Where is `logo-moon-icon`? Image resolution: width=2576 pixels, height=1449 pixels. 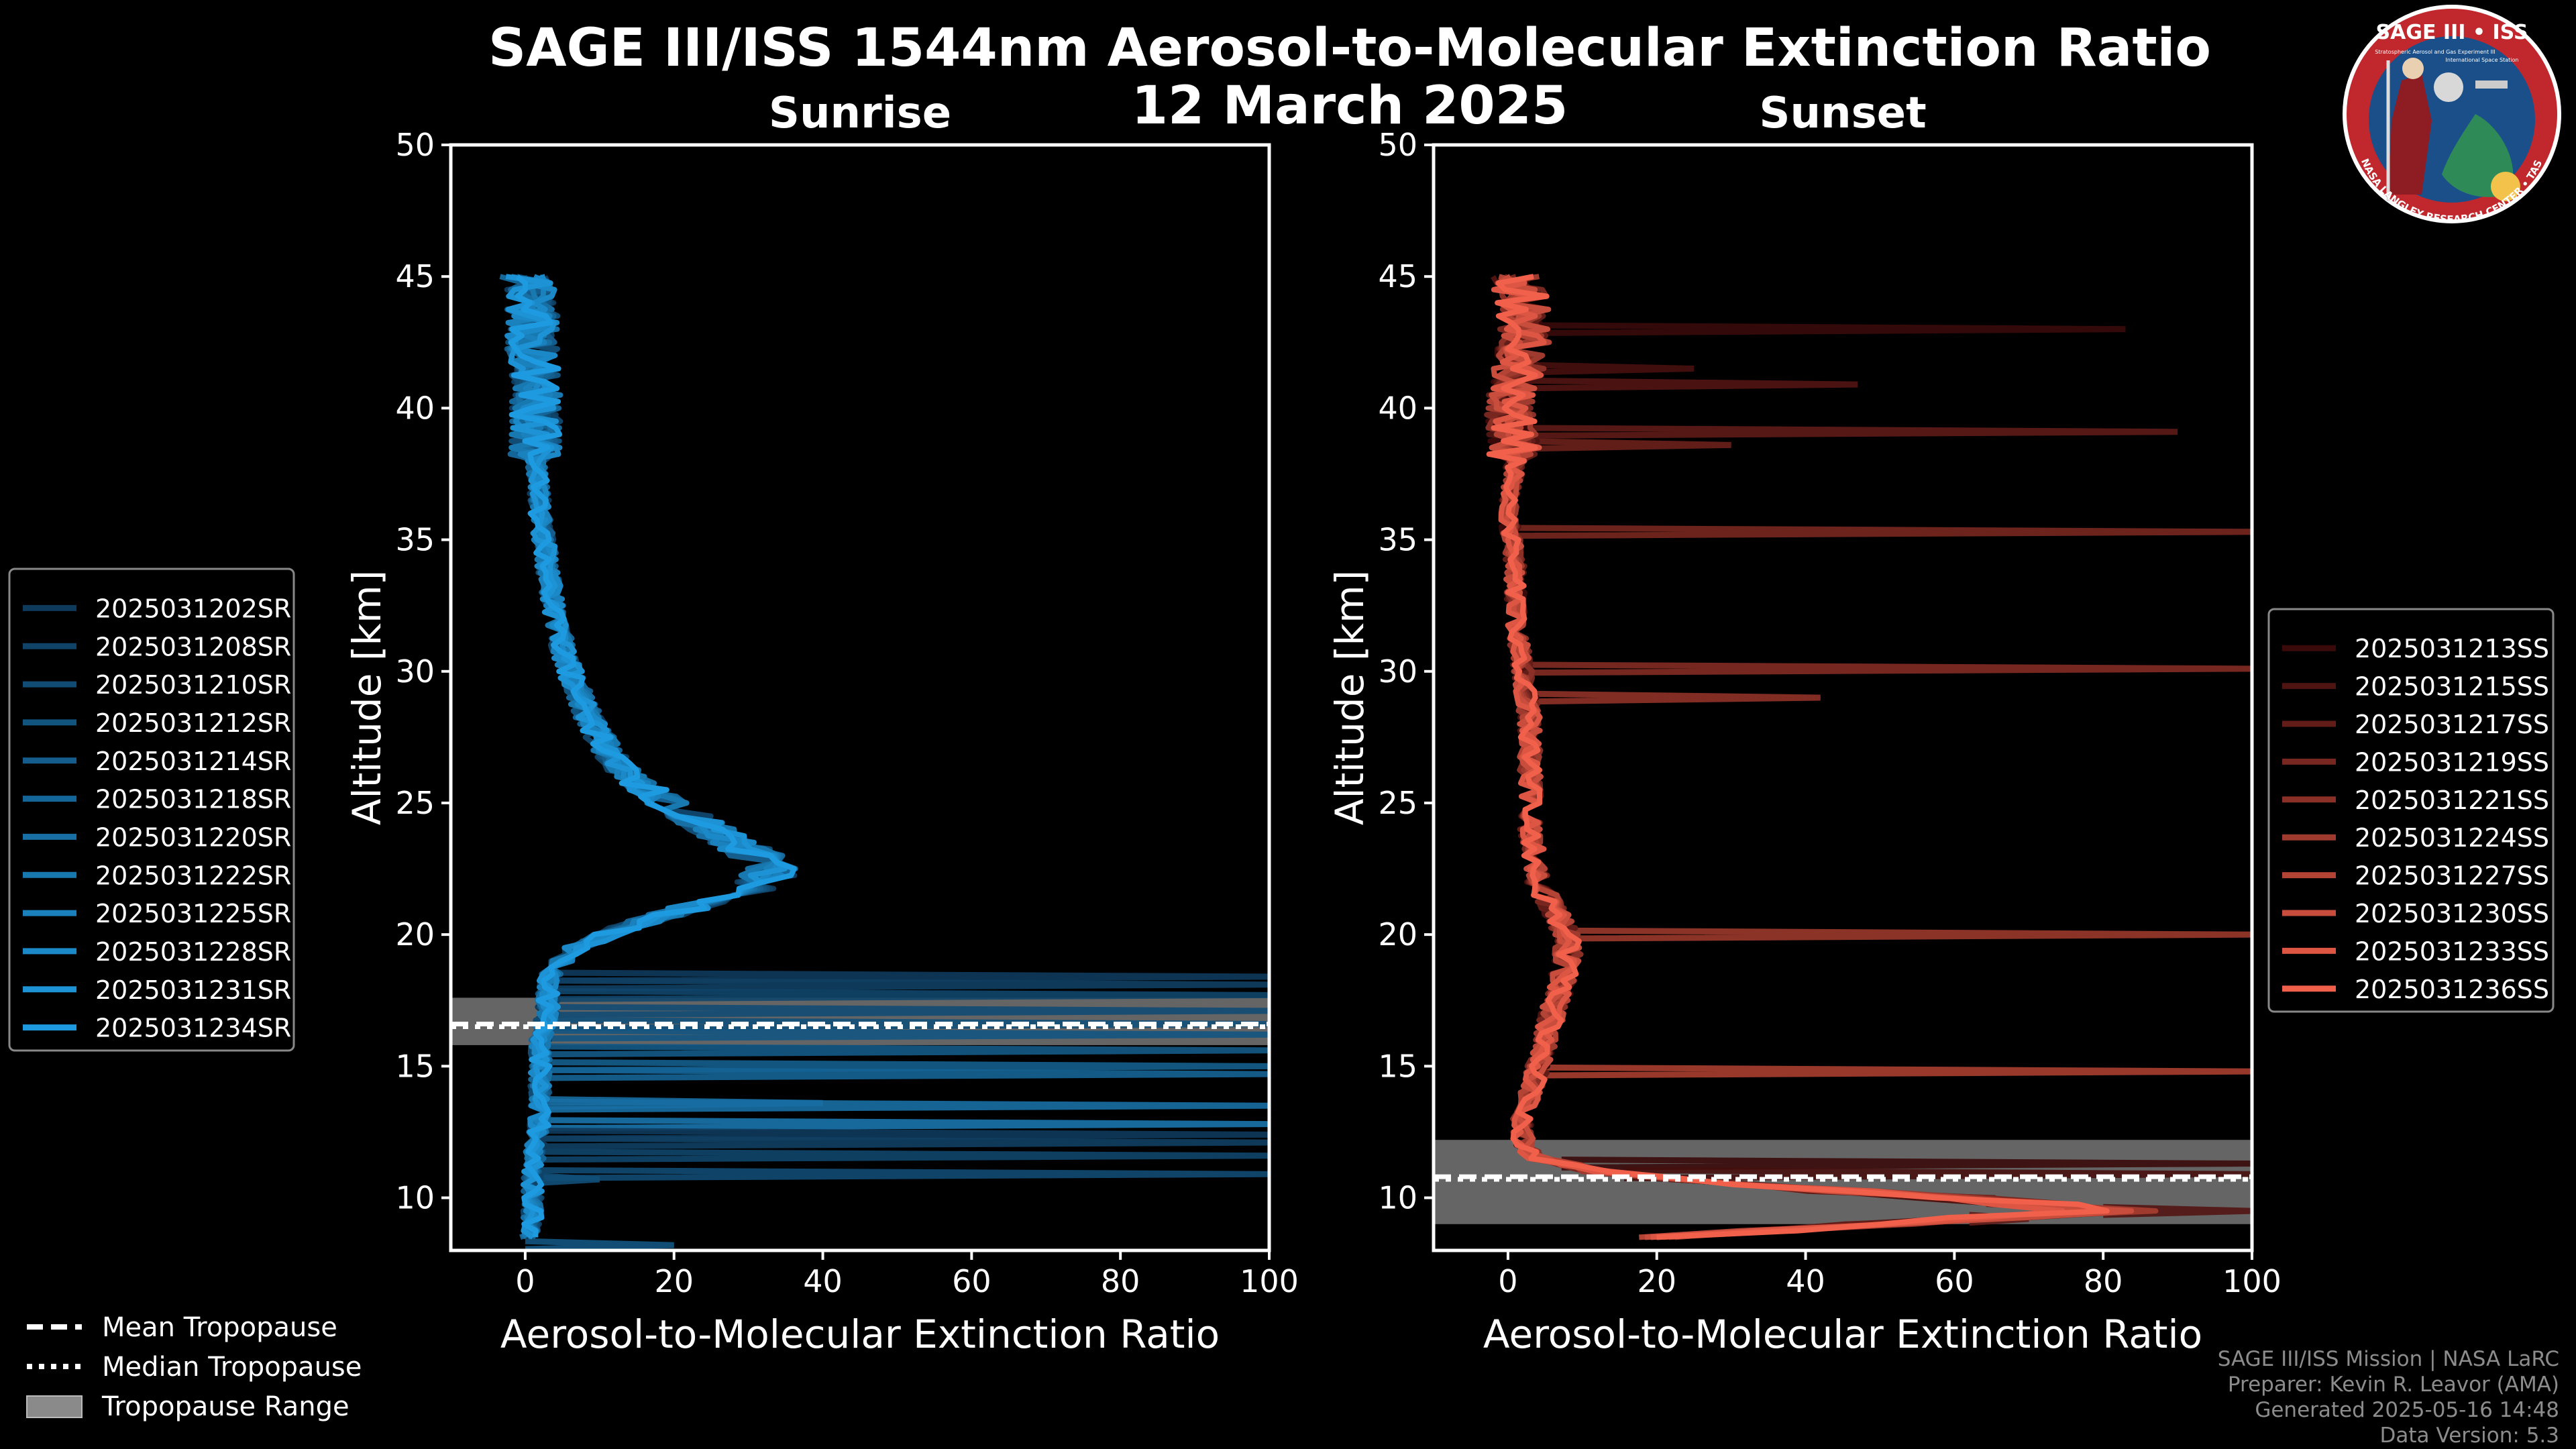 logo-moon-icon is located at coordinates (2448, 87).